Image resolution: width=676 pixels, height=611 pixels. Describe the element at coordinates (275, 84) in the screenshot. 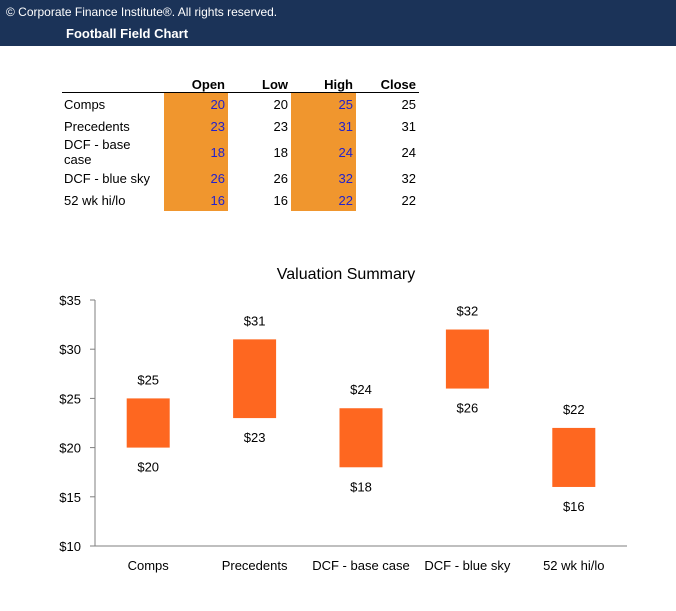

I see `column-header-low: Low` at that location.